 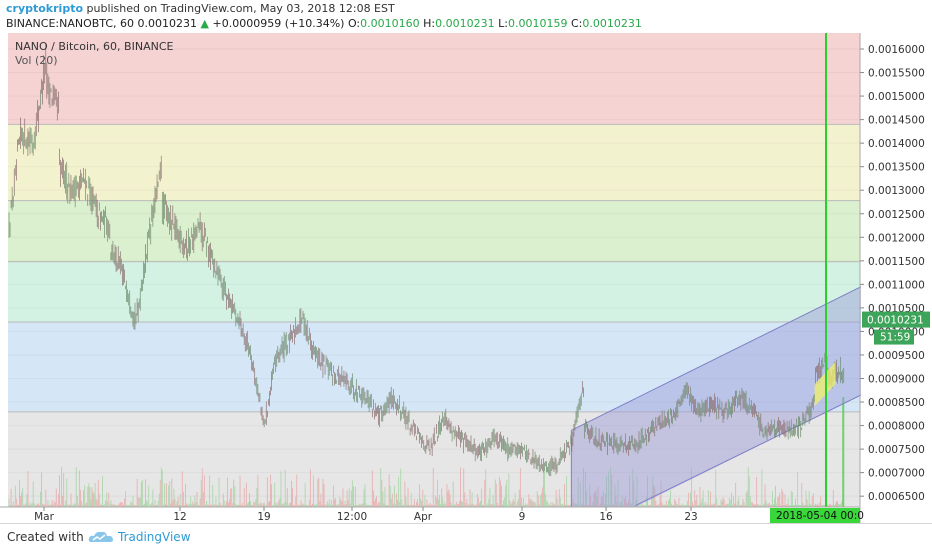 What do you see at coordinates (154, 537) in the screenshot?
I see `tradingview-brand-link: TradingView` at bounding box center [154, 537].